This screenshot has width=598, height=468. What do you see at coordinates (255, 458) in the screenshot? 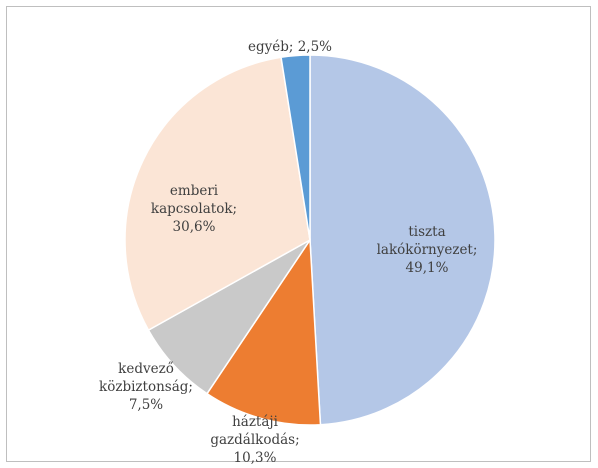
I see `slice-label-line: 10,3%` at bounding box center [255, 458].